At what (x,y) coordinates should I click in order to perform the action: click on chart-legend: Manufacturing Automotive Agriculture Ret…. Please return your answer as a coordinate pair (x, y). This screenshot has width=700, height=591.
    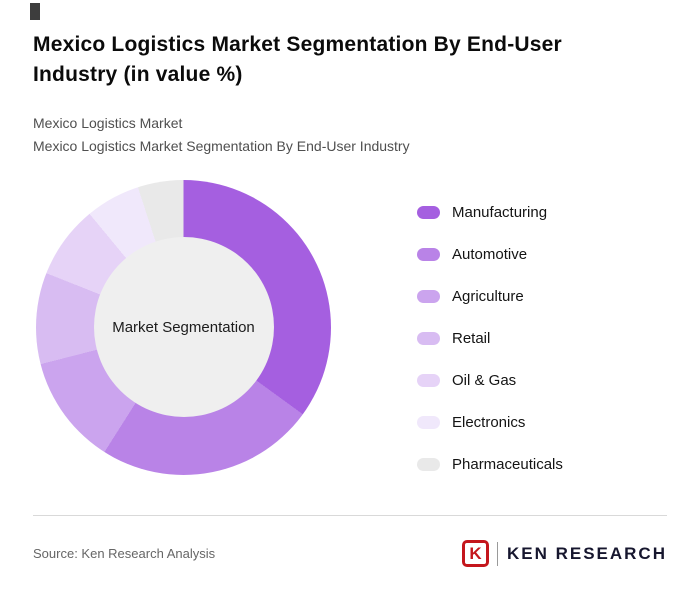
    Looking at the image, I should click on (490, 326).